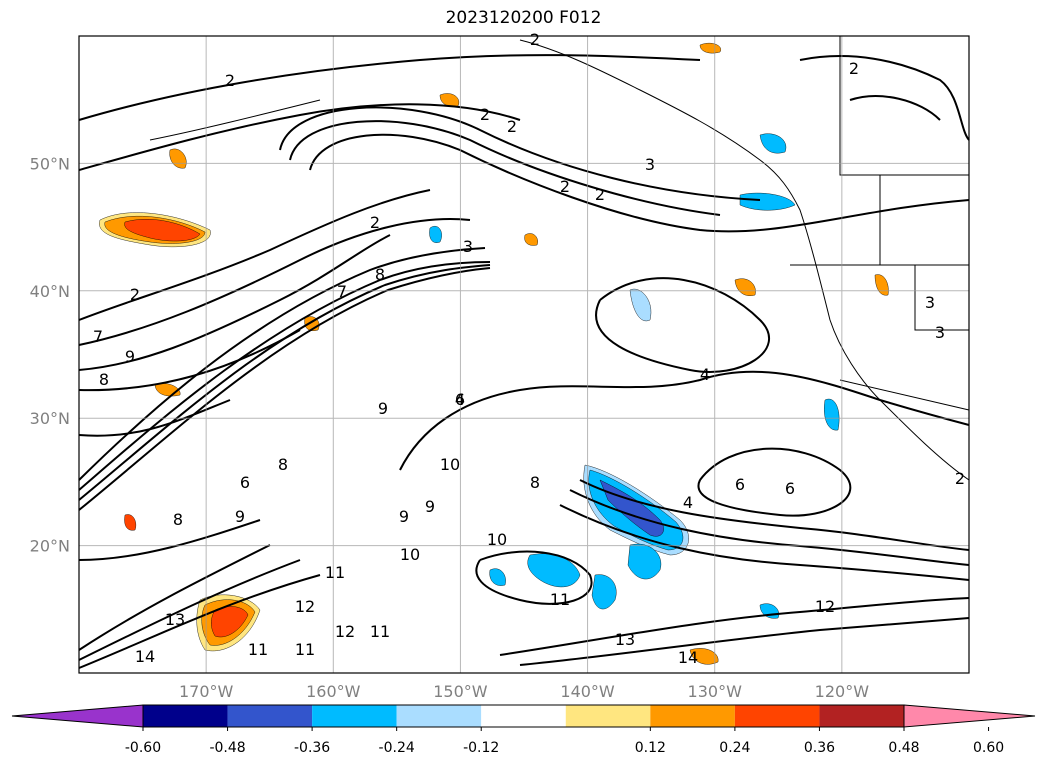  What do you see at coordinates (143, 748) in the screenshot?
I see `colorbar-tick-label: -0.60` at bounding box center [143, 748].